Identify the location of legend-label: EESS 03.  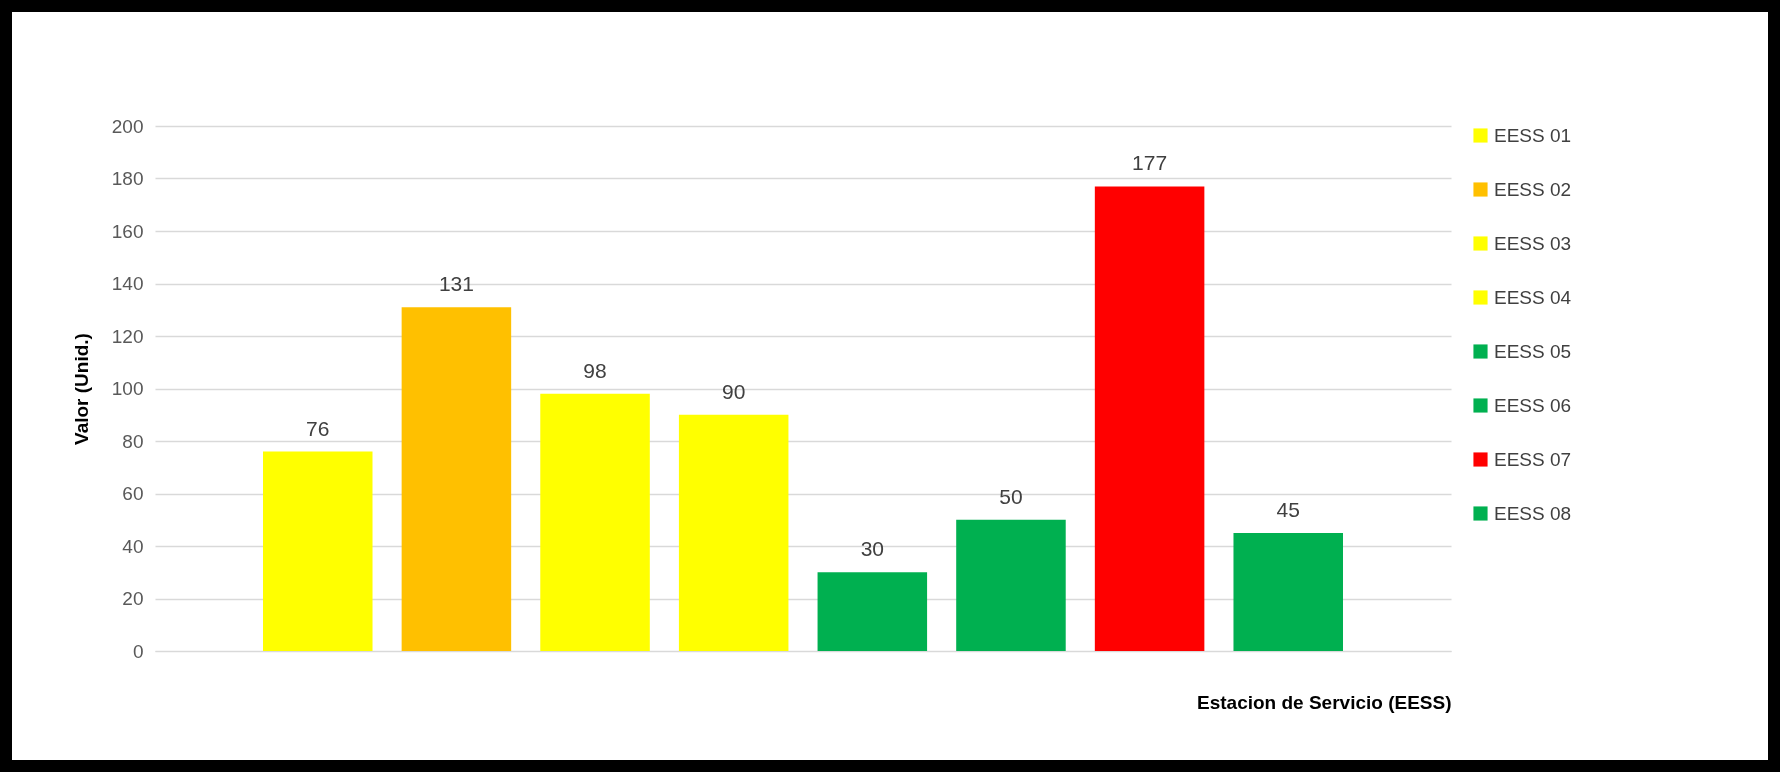
(1533, 243).